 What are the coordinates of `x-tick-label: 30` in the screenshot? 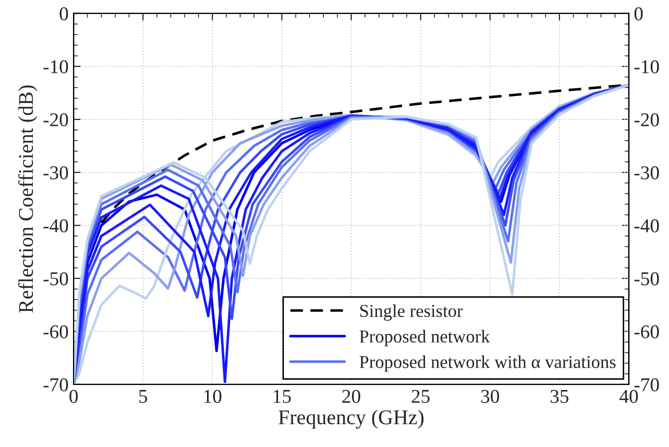 It's located at (490, 396).